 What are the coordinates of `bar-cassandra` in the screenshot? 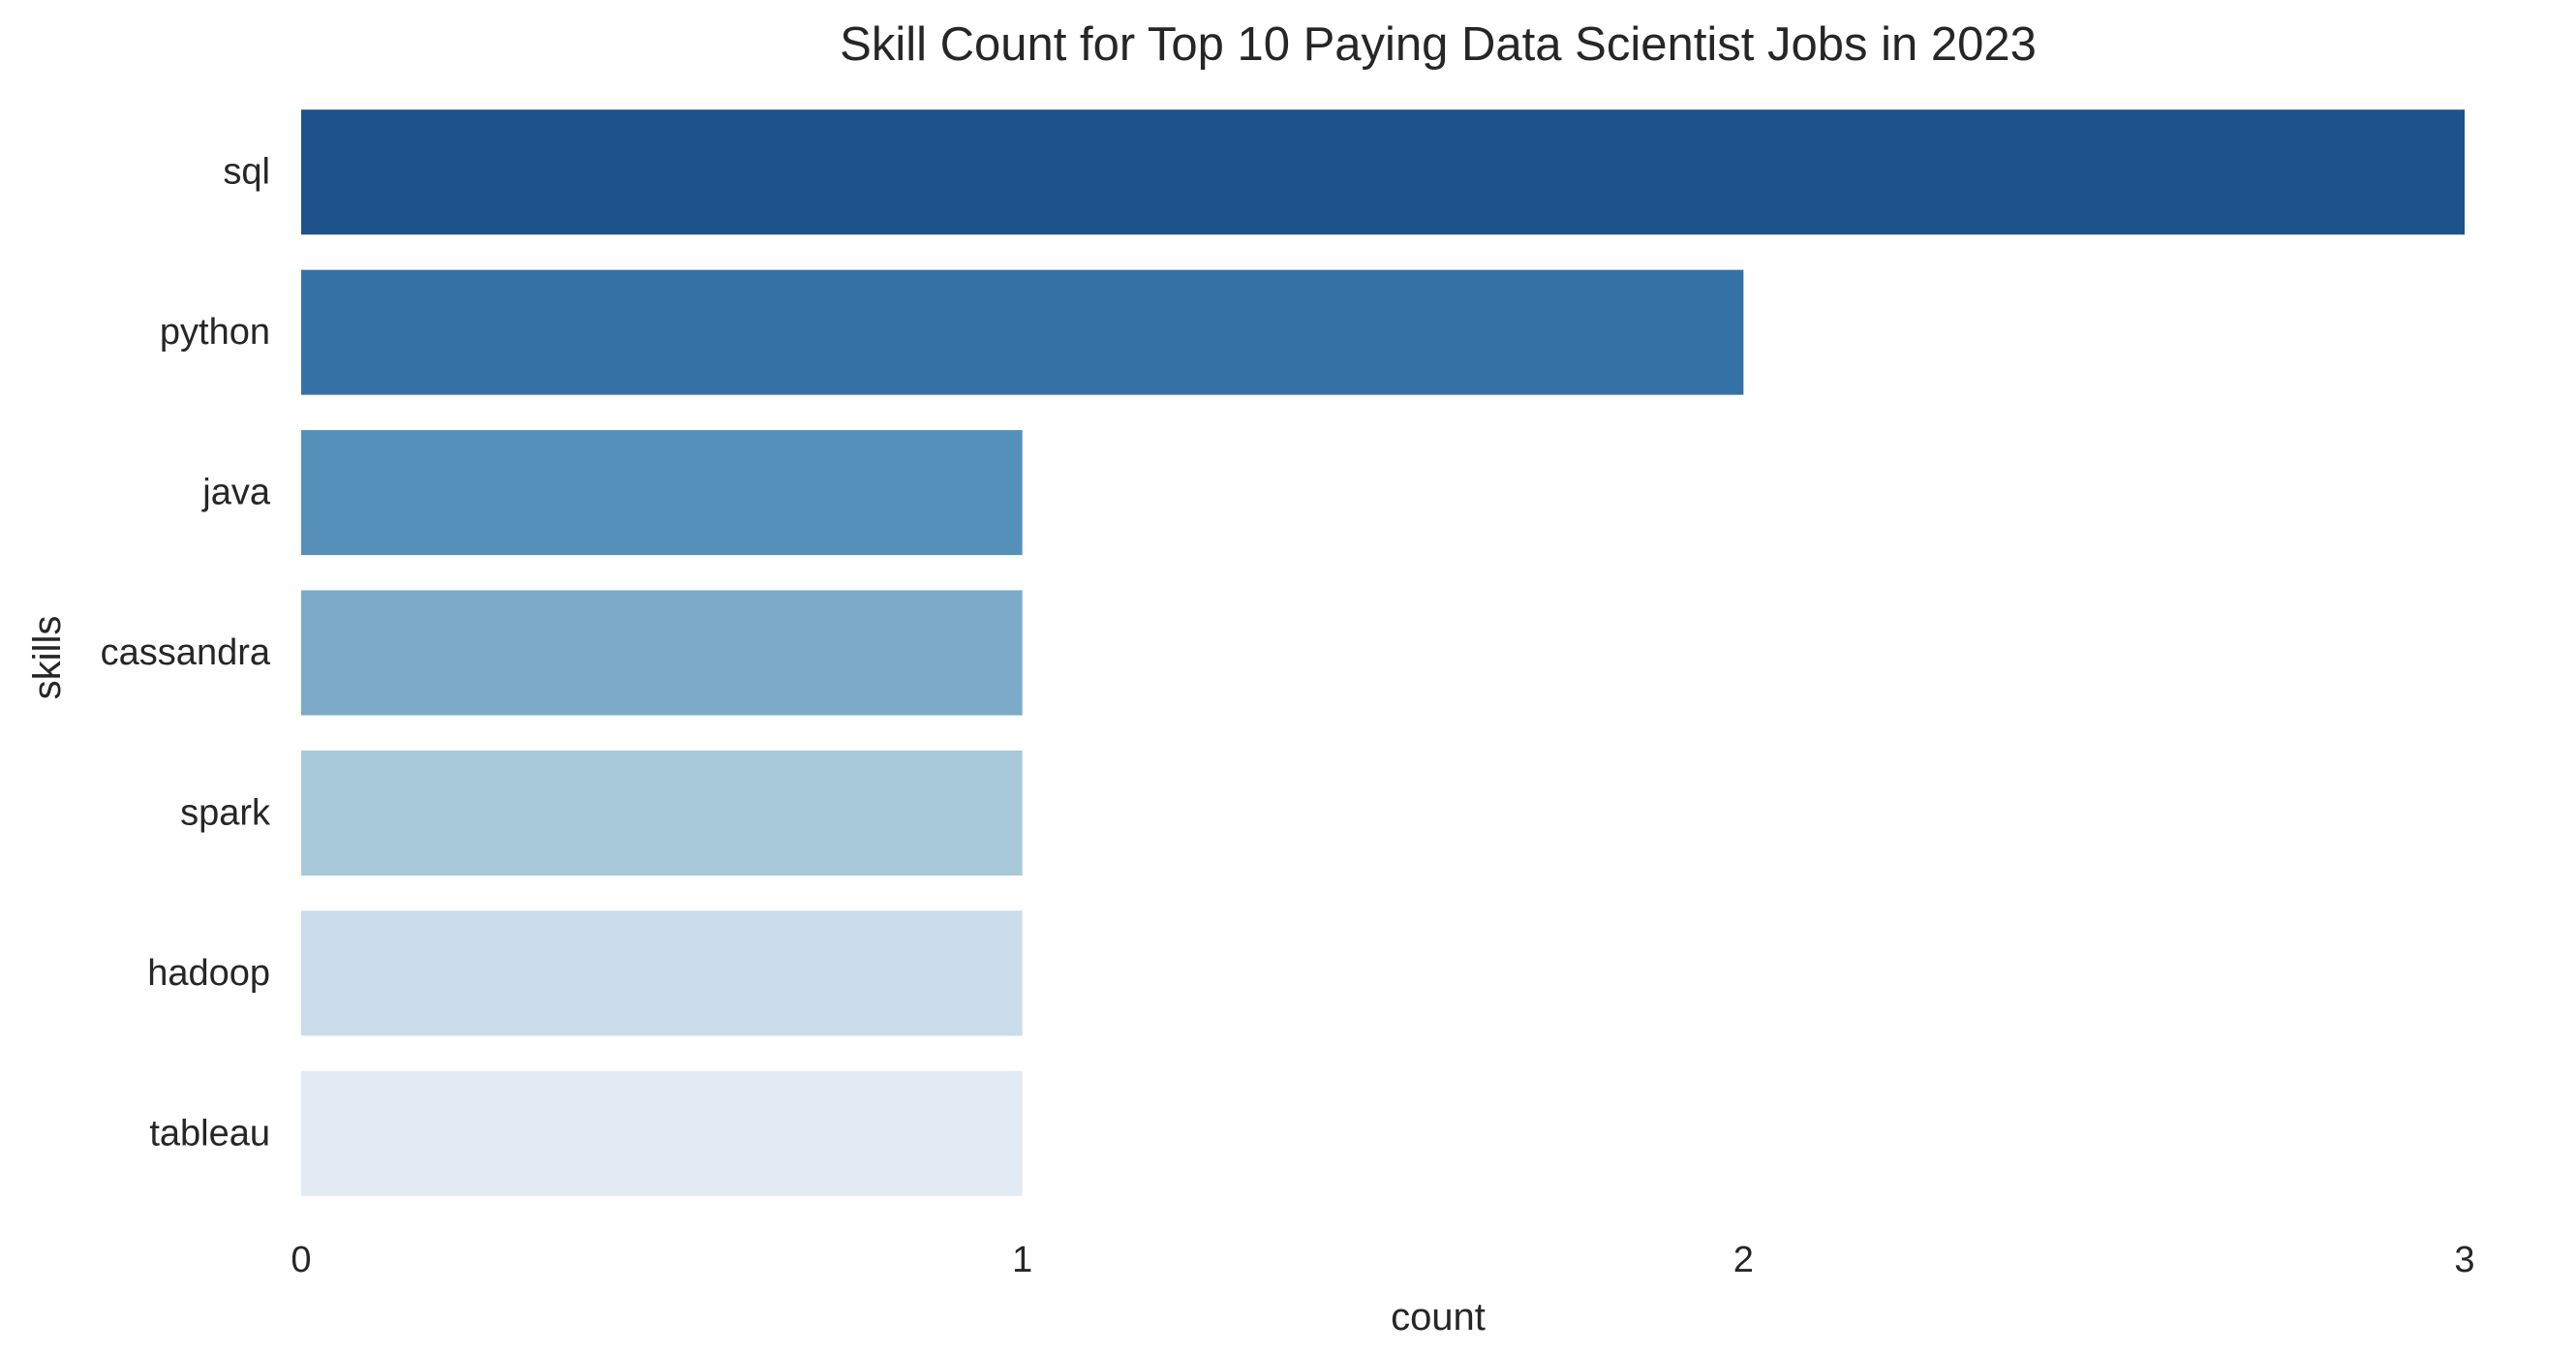 It's located at (662, 653).